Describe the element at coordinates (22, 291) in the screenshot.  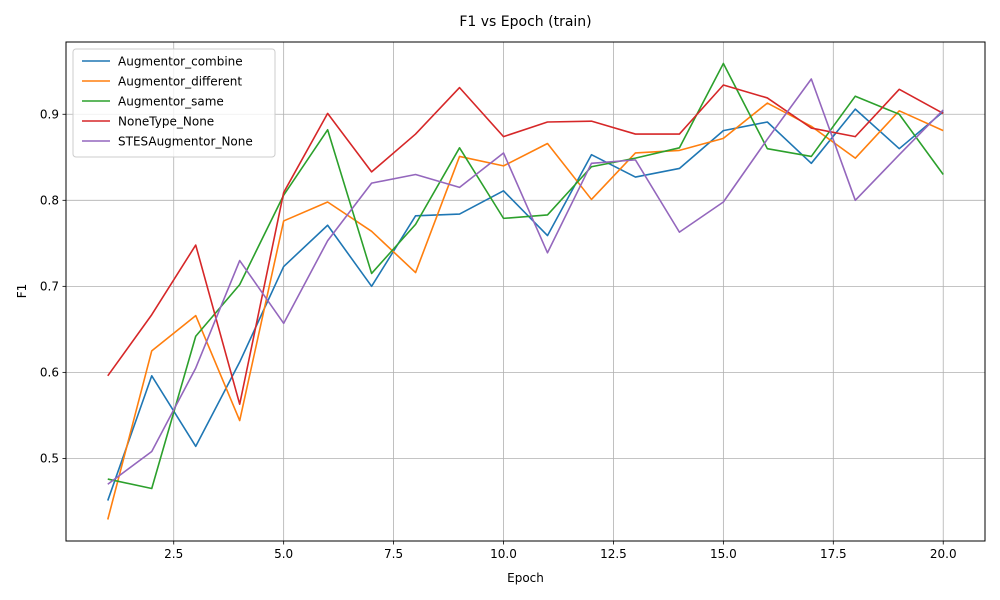
I see `y-axis-title: F1` at that location.